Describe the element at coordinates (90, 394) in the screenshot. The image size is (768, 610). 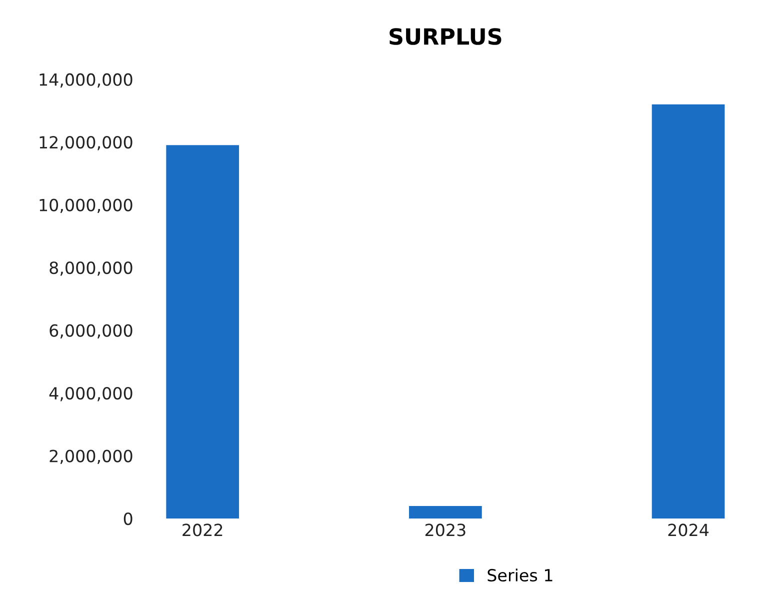
I see `y-tick-label: 4,000,000` at that location.